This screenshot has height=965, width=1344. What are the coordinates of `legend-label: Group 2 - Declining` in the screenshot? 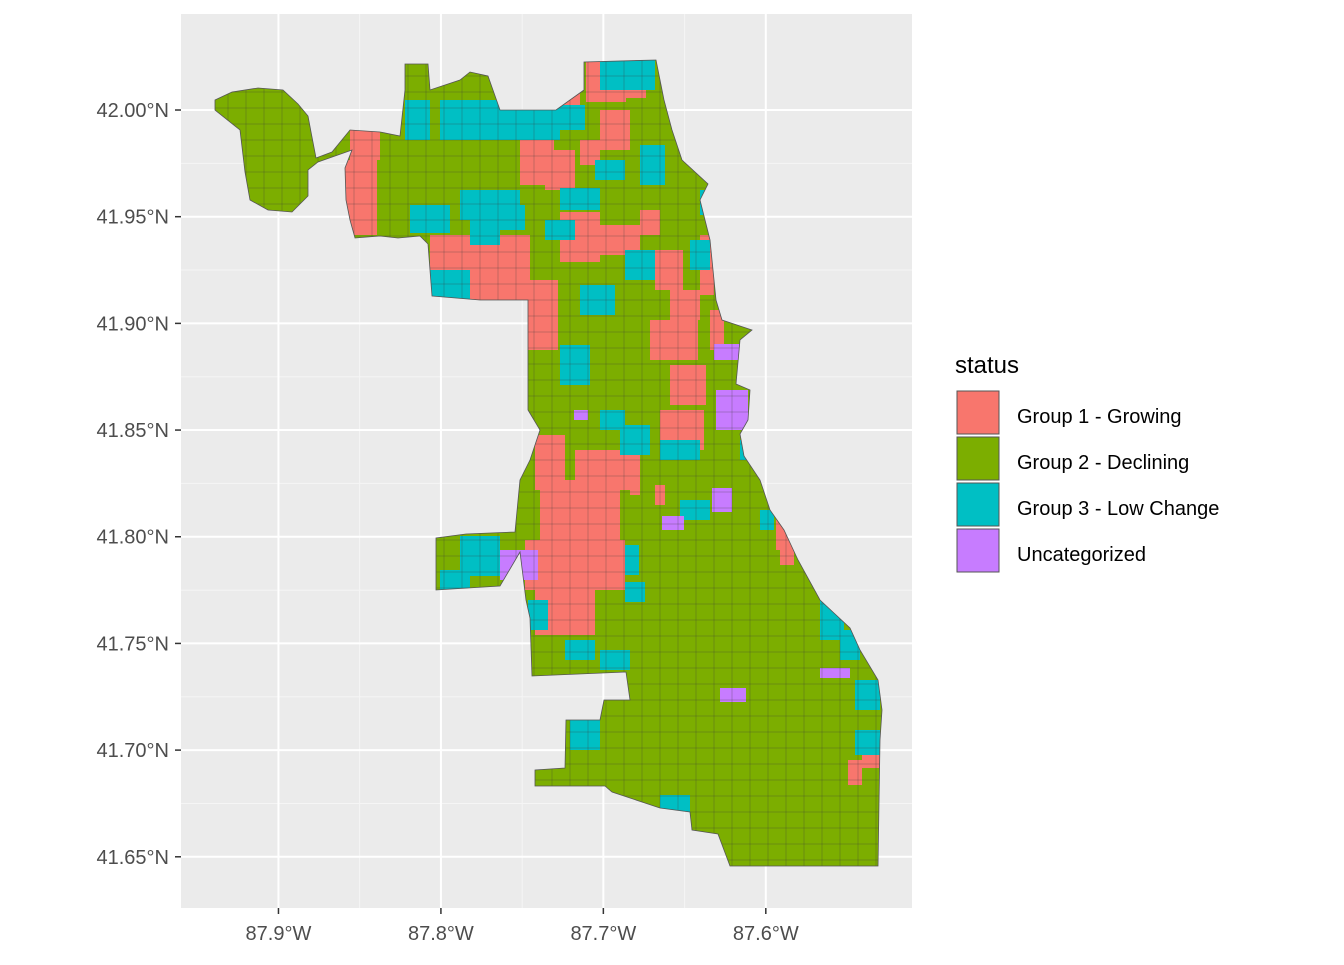 It's located at (1103, 463).